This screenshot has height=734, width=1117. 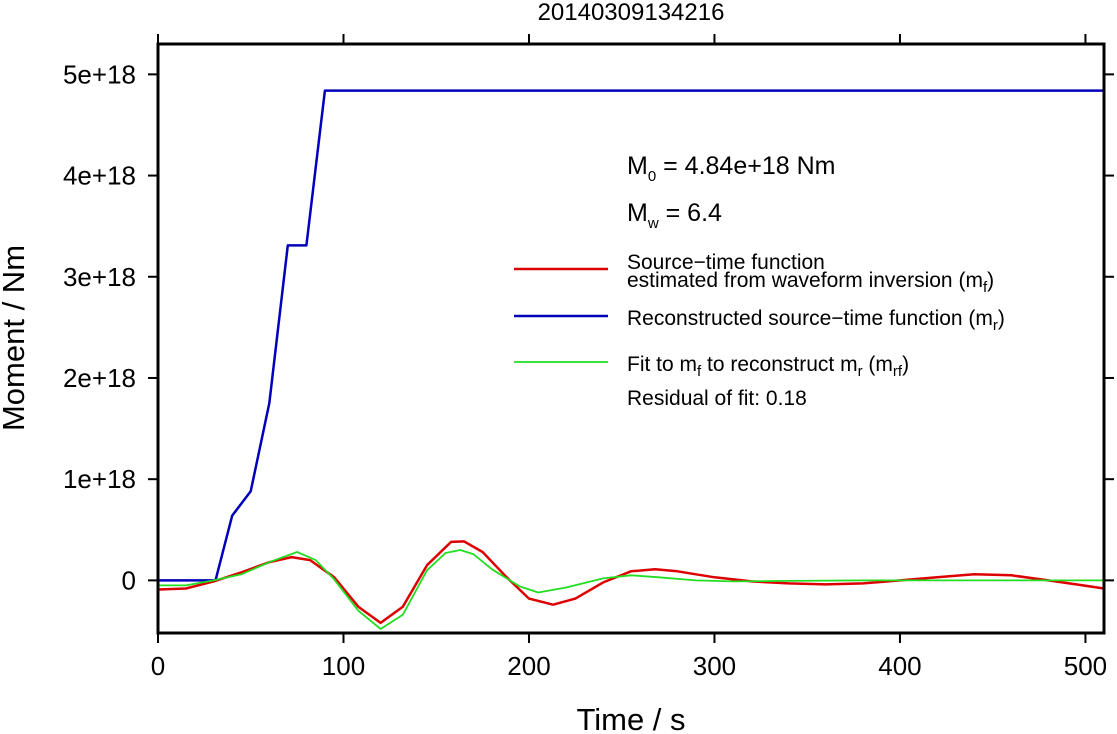 I want to click on y-tick-label: 0, so click(x=129, y=580).